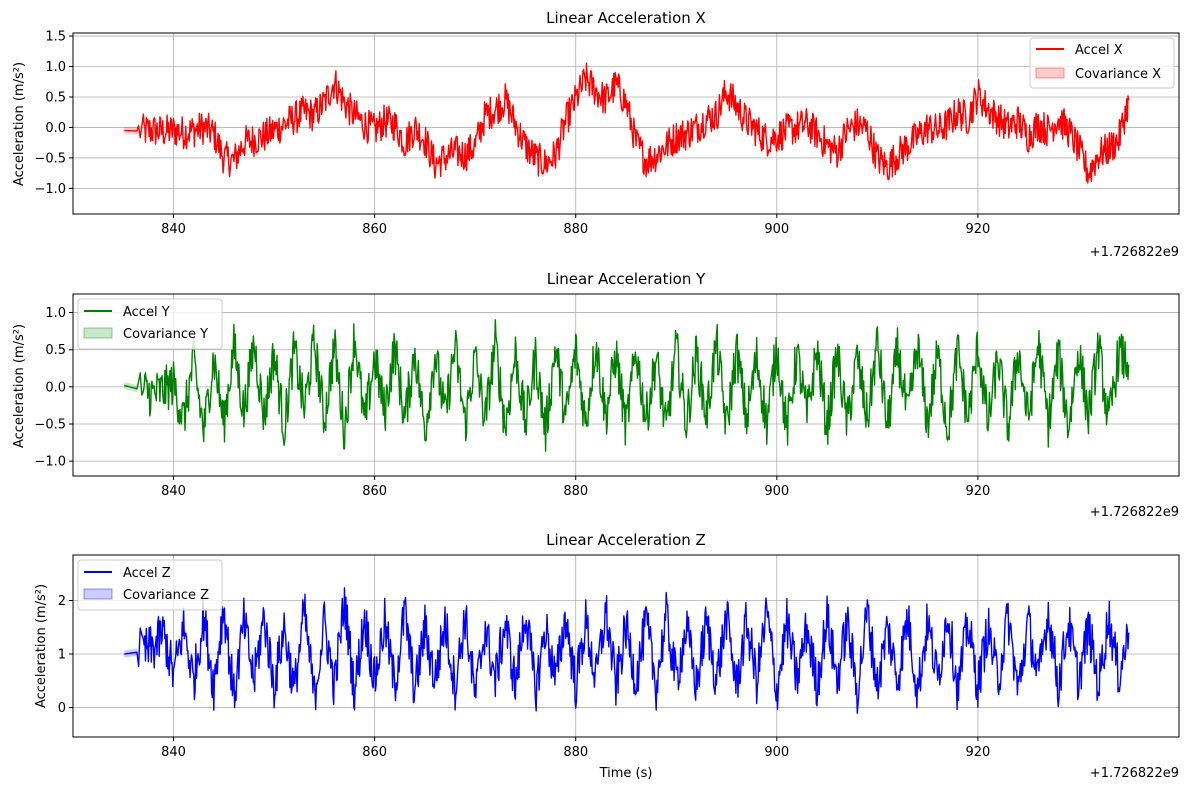 The width and height of the screenshot is (1190, 790). Describe the element at coordinates (977, 491) in the screenshot. I see `x-tick-label-y: 920` at that location.